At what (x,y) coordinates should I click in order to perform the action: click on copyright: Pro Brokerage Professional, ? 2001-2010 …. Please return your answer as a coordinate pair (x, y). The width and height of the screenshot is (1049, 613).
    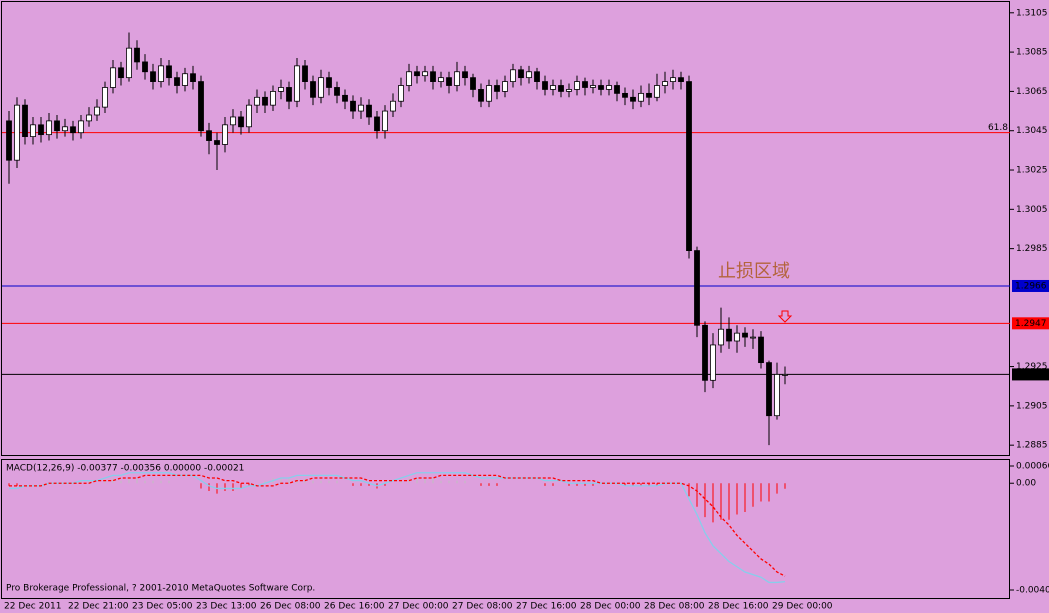
    Looking at the image, I should click on (160, 589).